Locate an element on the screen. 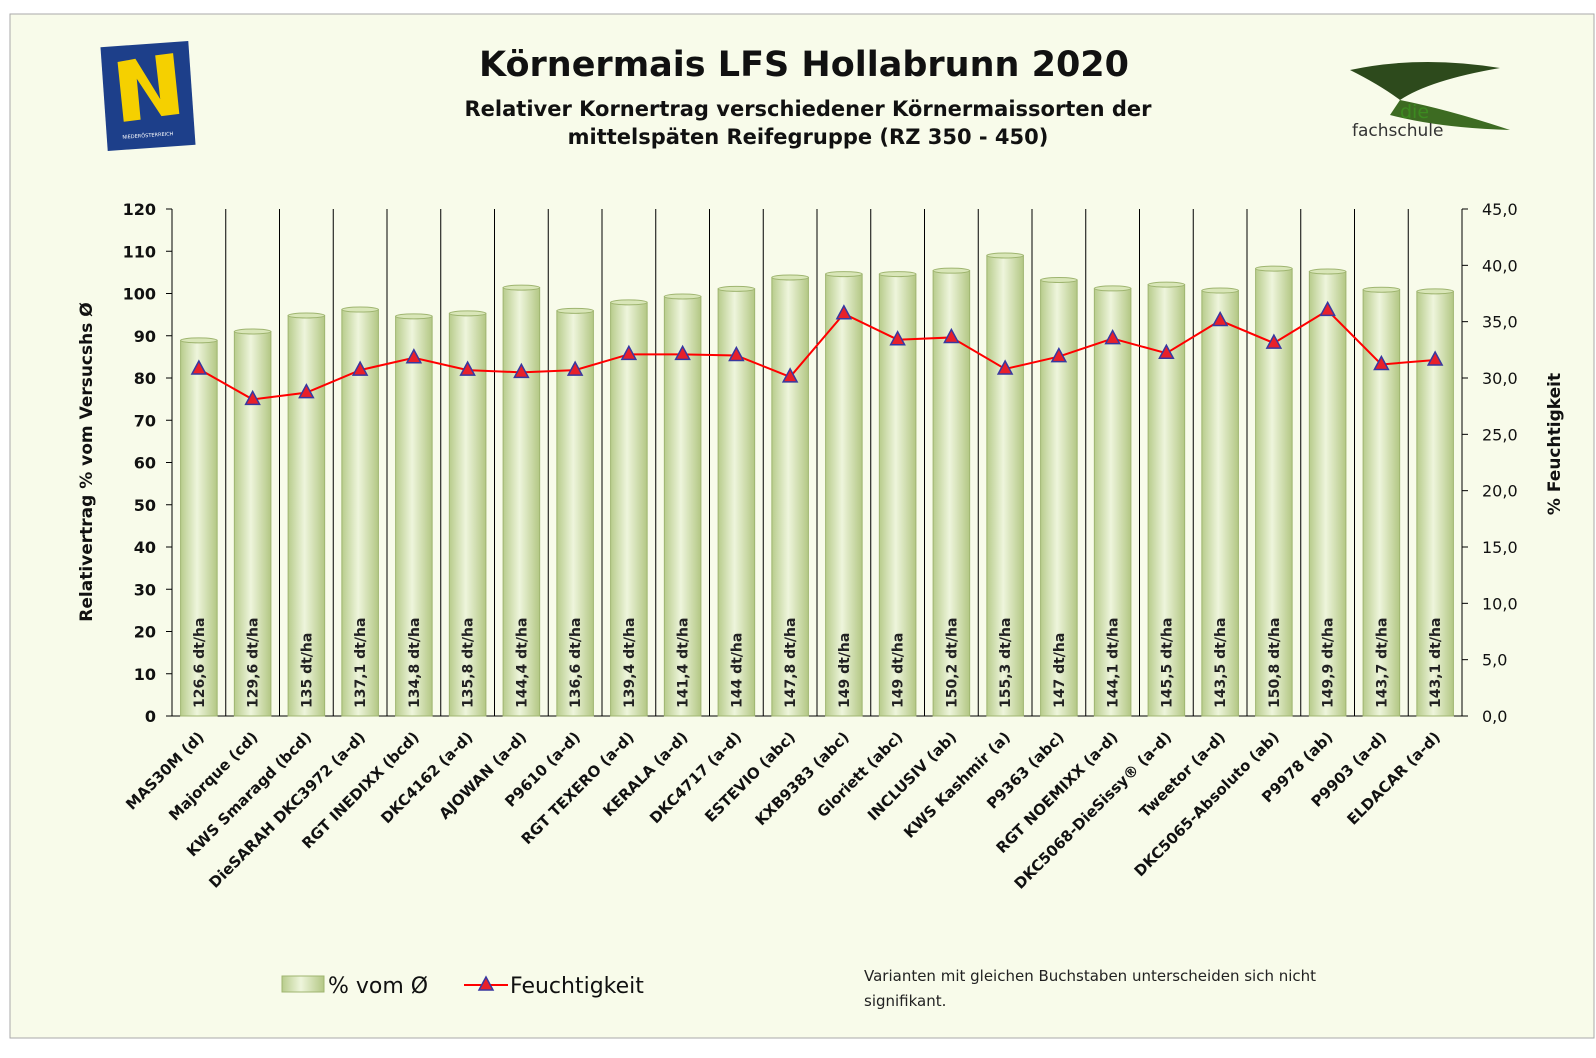  y-tick-label: 10 is located at coordinates (145, 674).